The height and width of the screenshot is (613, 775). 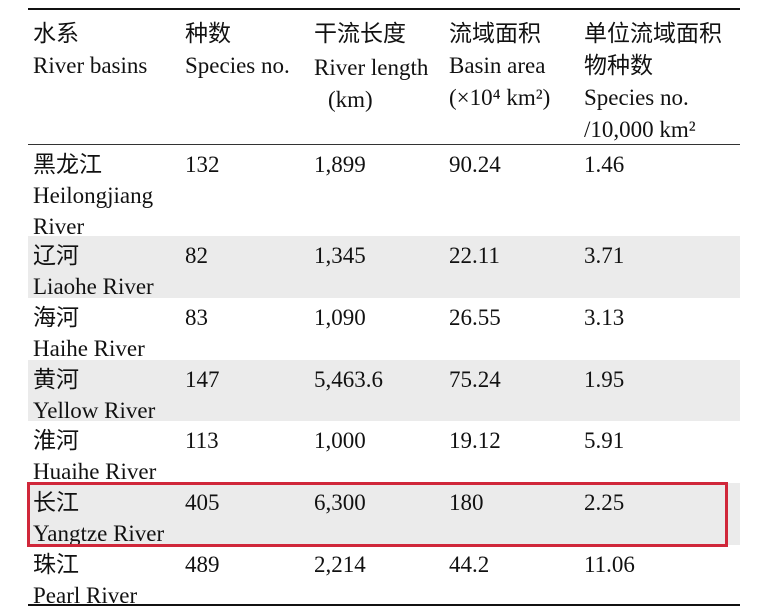 What do you see at coordinates (202, 440) in the screenshot?
I see `species-cell: 113` at bounding box center [202, 440].